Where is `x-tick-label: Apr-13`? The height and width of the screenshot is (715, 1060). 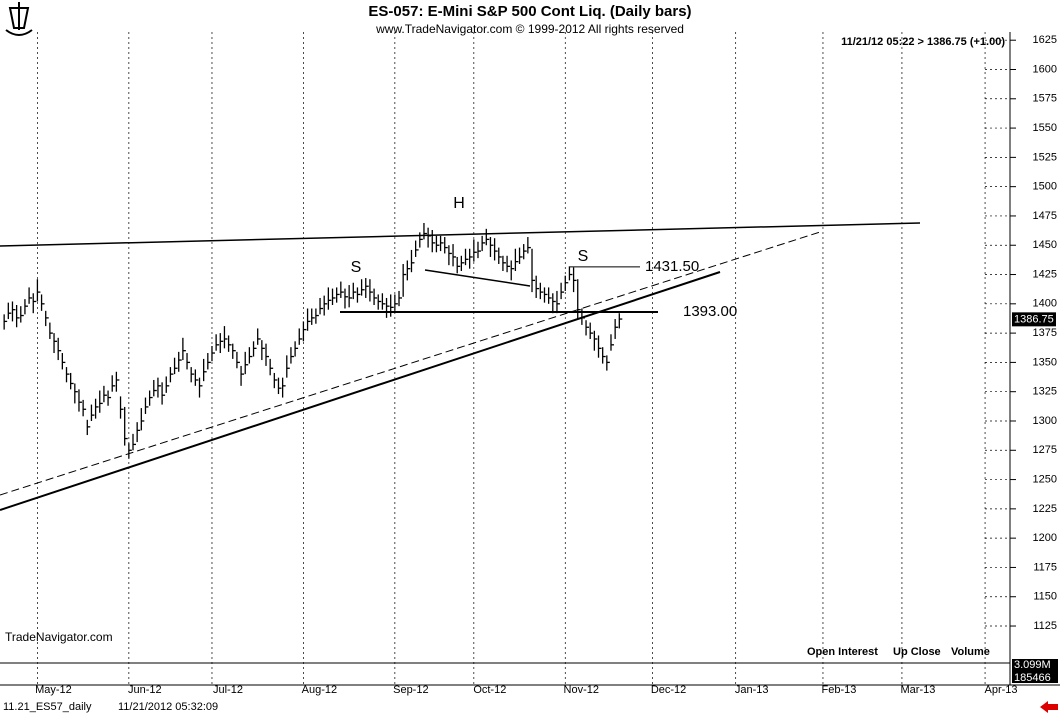 x-tick-label: Apr-13 is located at coordinates (1001, 690).